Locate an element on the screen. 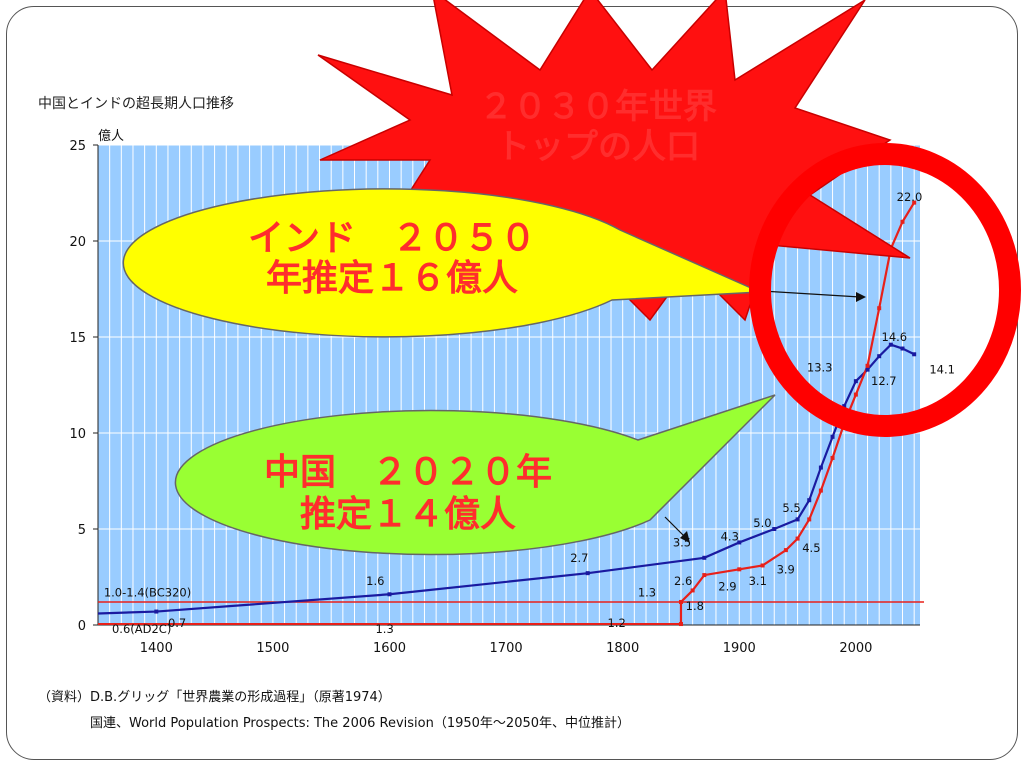 The height and width of the screenshot is (768, 1024). data-label: 2.9 is located at coordinates (727, 587).